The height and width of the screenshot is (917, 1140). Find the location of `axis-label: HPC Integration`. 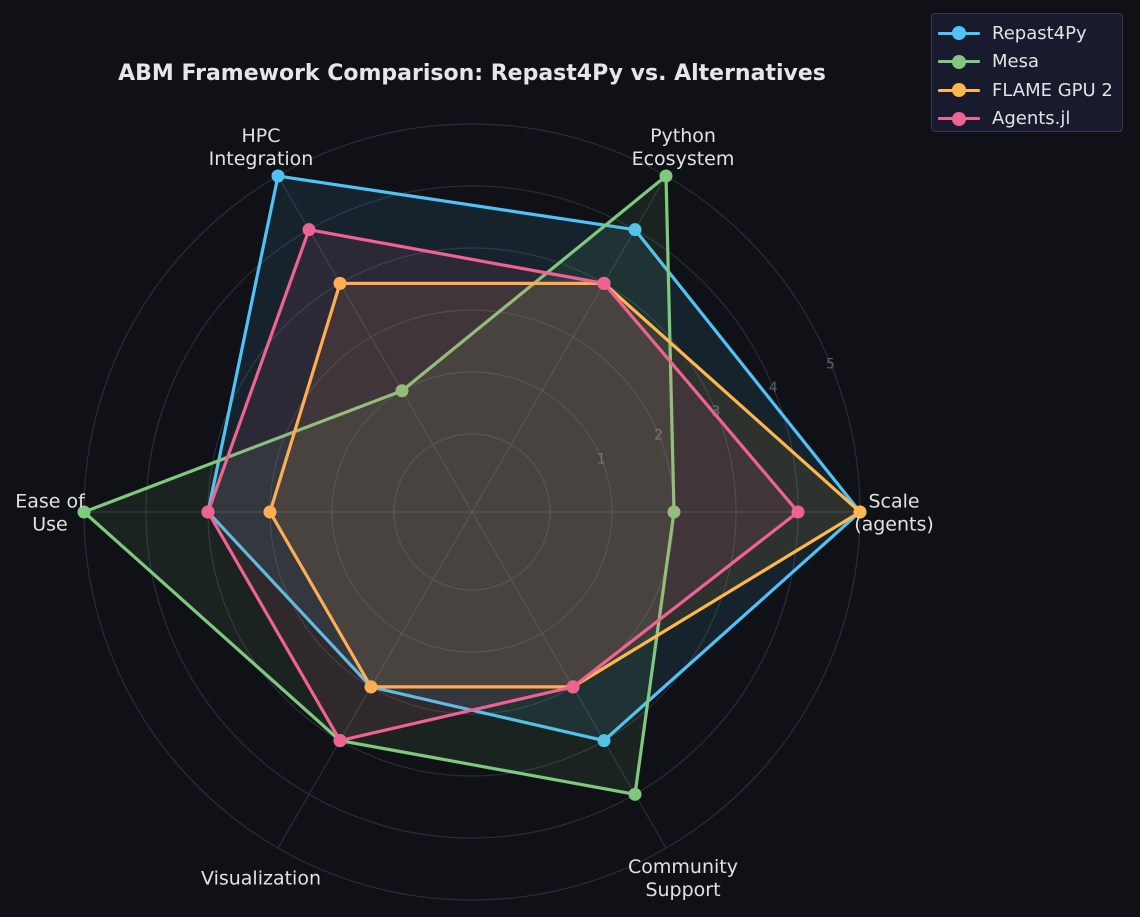

axis-label: HPC Integration is located at coordinates (261, 147).